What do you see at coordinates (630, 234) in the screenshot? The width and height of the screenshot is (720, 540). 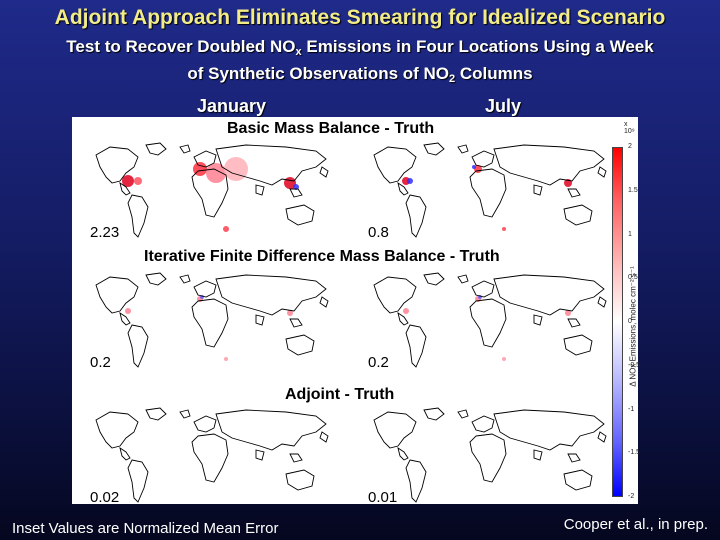 I see `colorbar-tick-label: 1` at bounding box center [630, 234].